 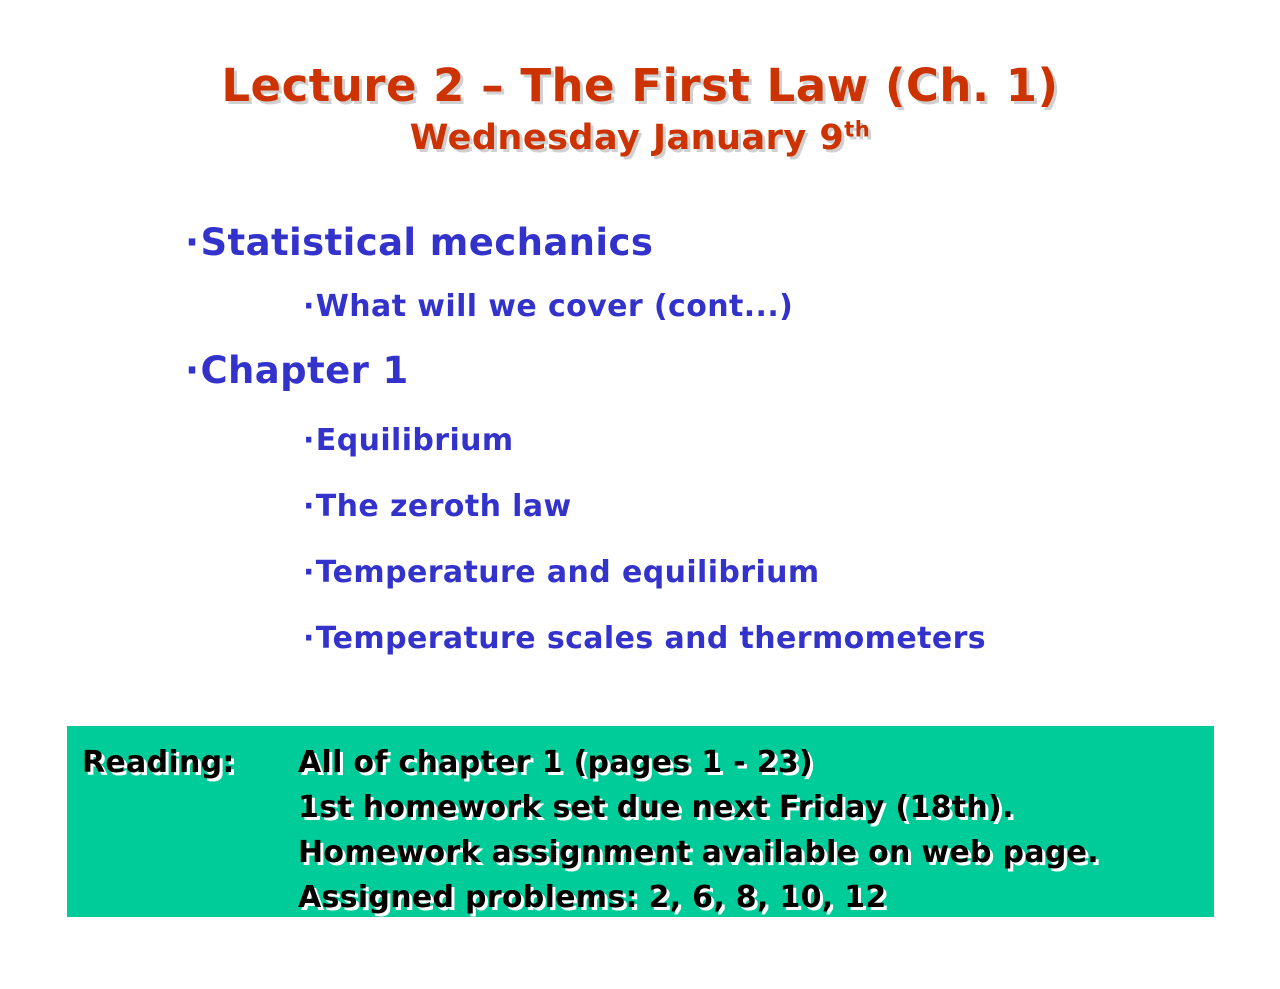 What do you see at coordinates (656, 807) in the screenshot?
I see `reading-line-homework-due: 1st homework set due next Friday (18th).` at bounding box center [656, 807].